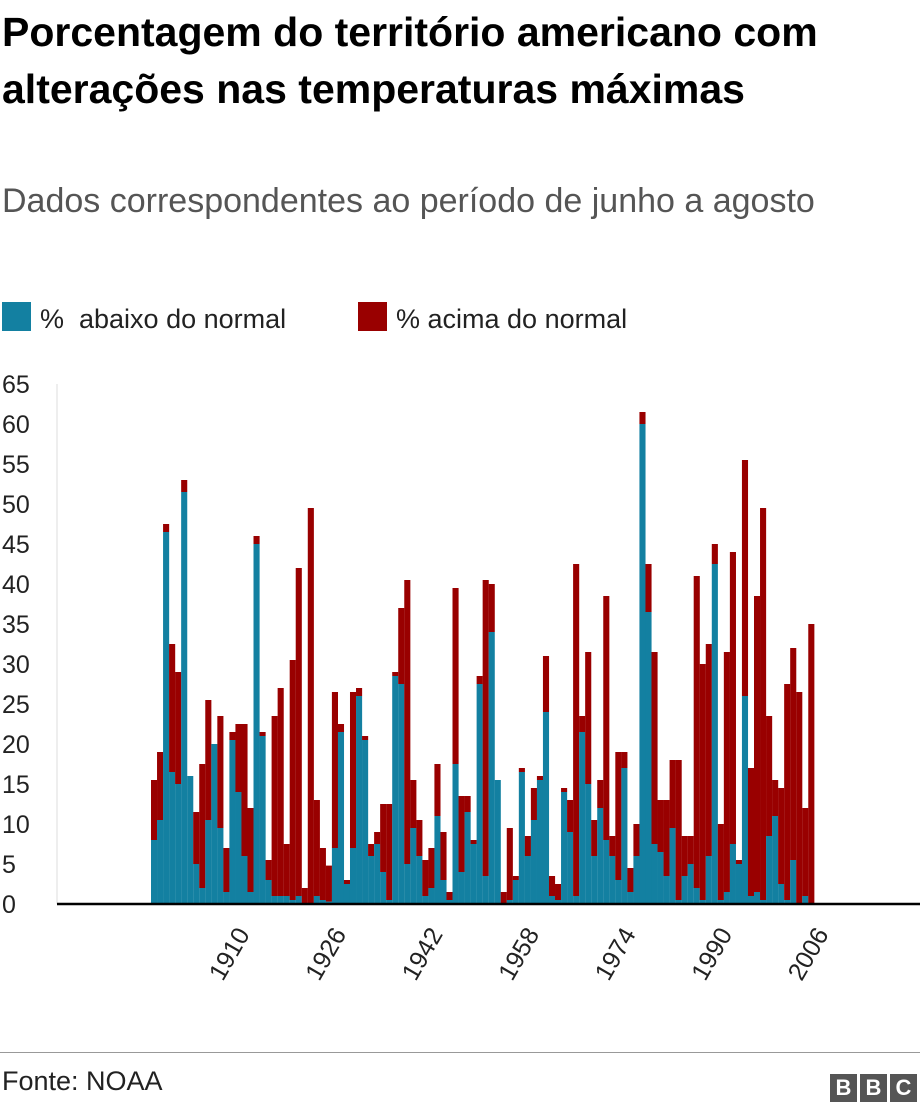 The width and height of the screenshot is (920, 1110). Describe the element at coordinates (616, 954) in the screenshot. I see `x-tick-label: 1974` at that location.